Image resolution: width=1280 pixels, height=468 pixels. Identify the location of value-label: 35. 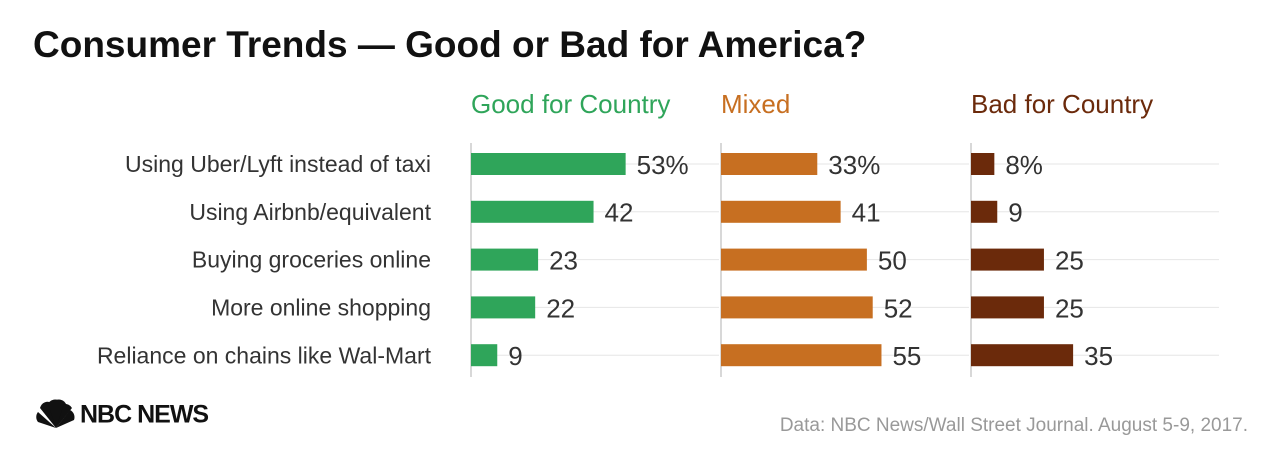
(1098, 356).